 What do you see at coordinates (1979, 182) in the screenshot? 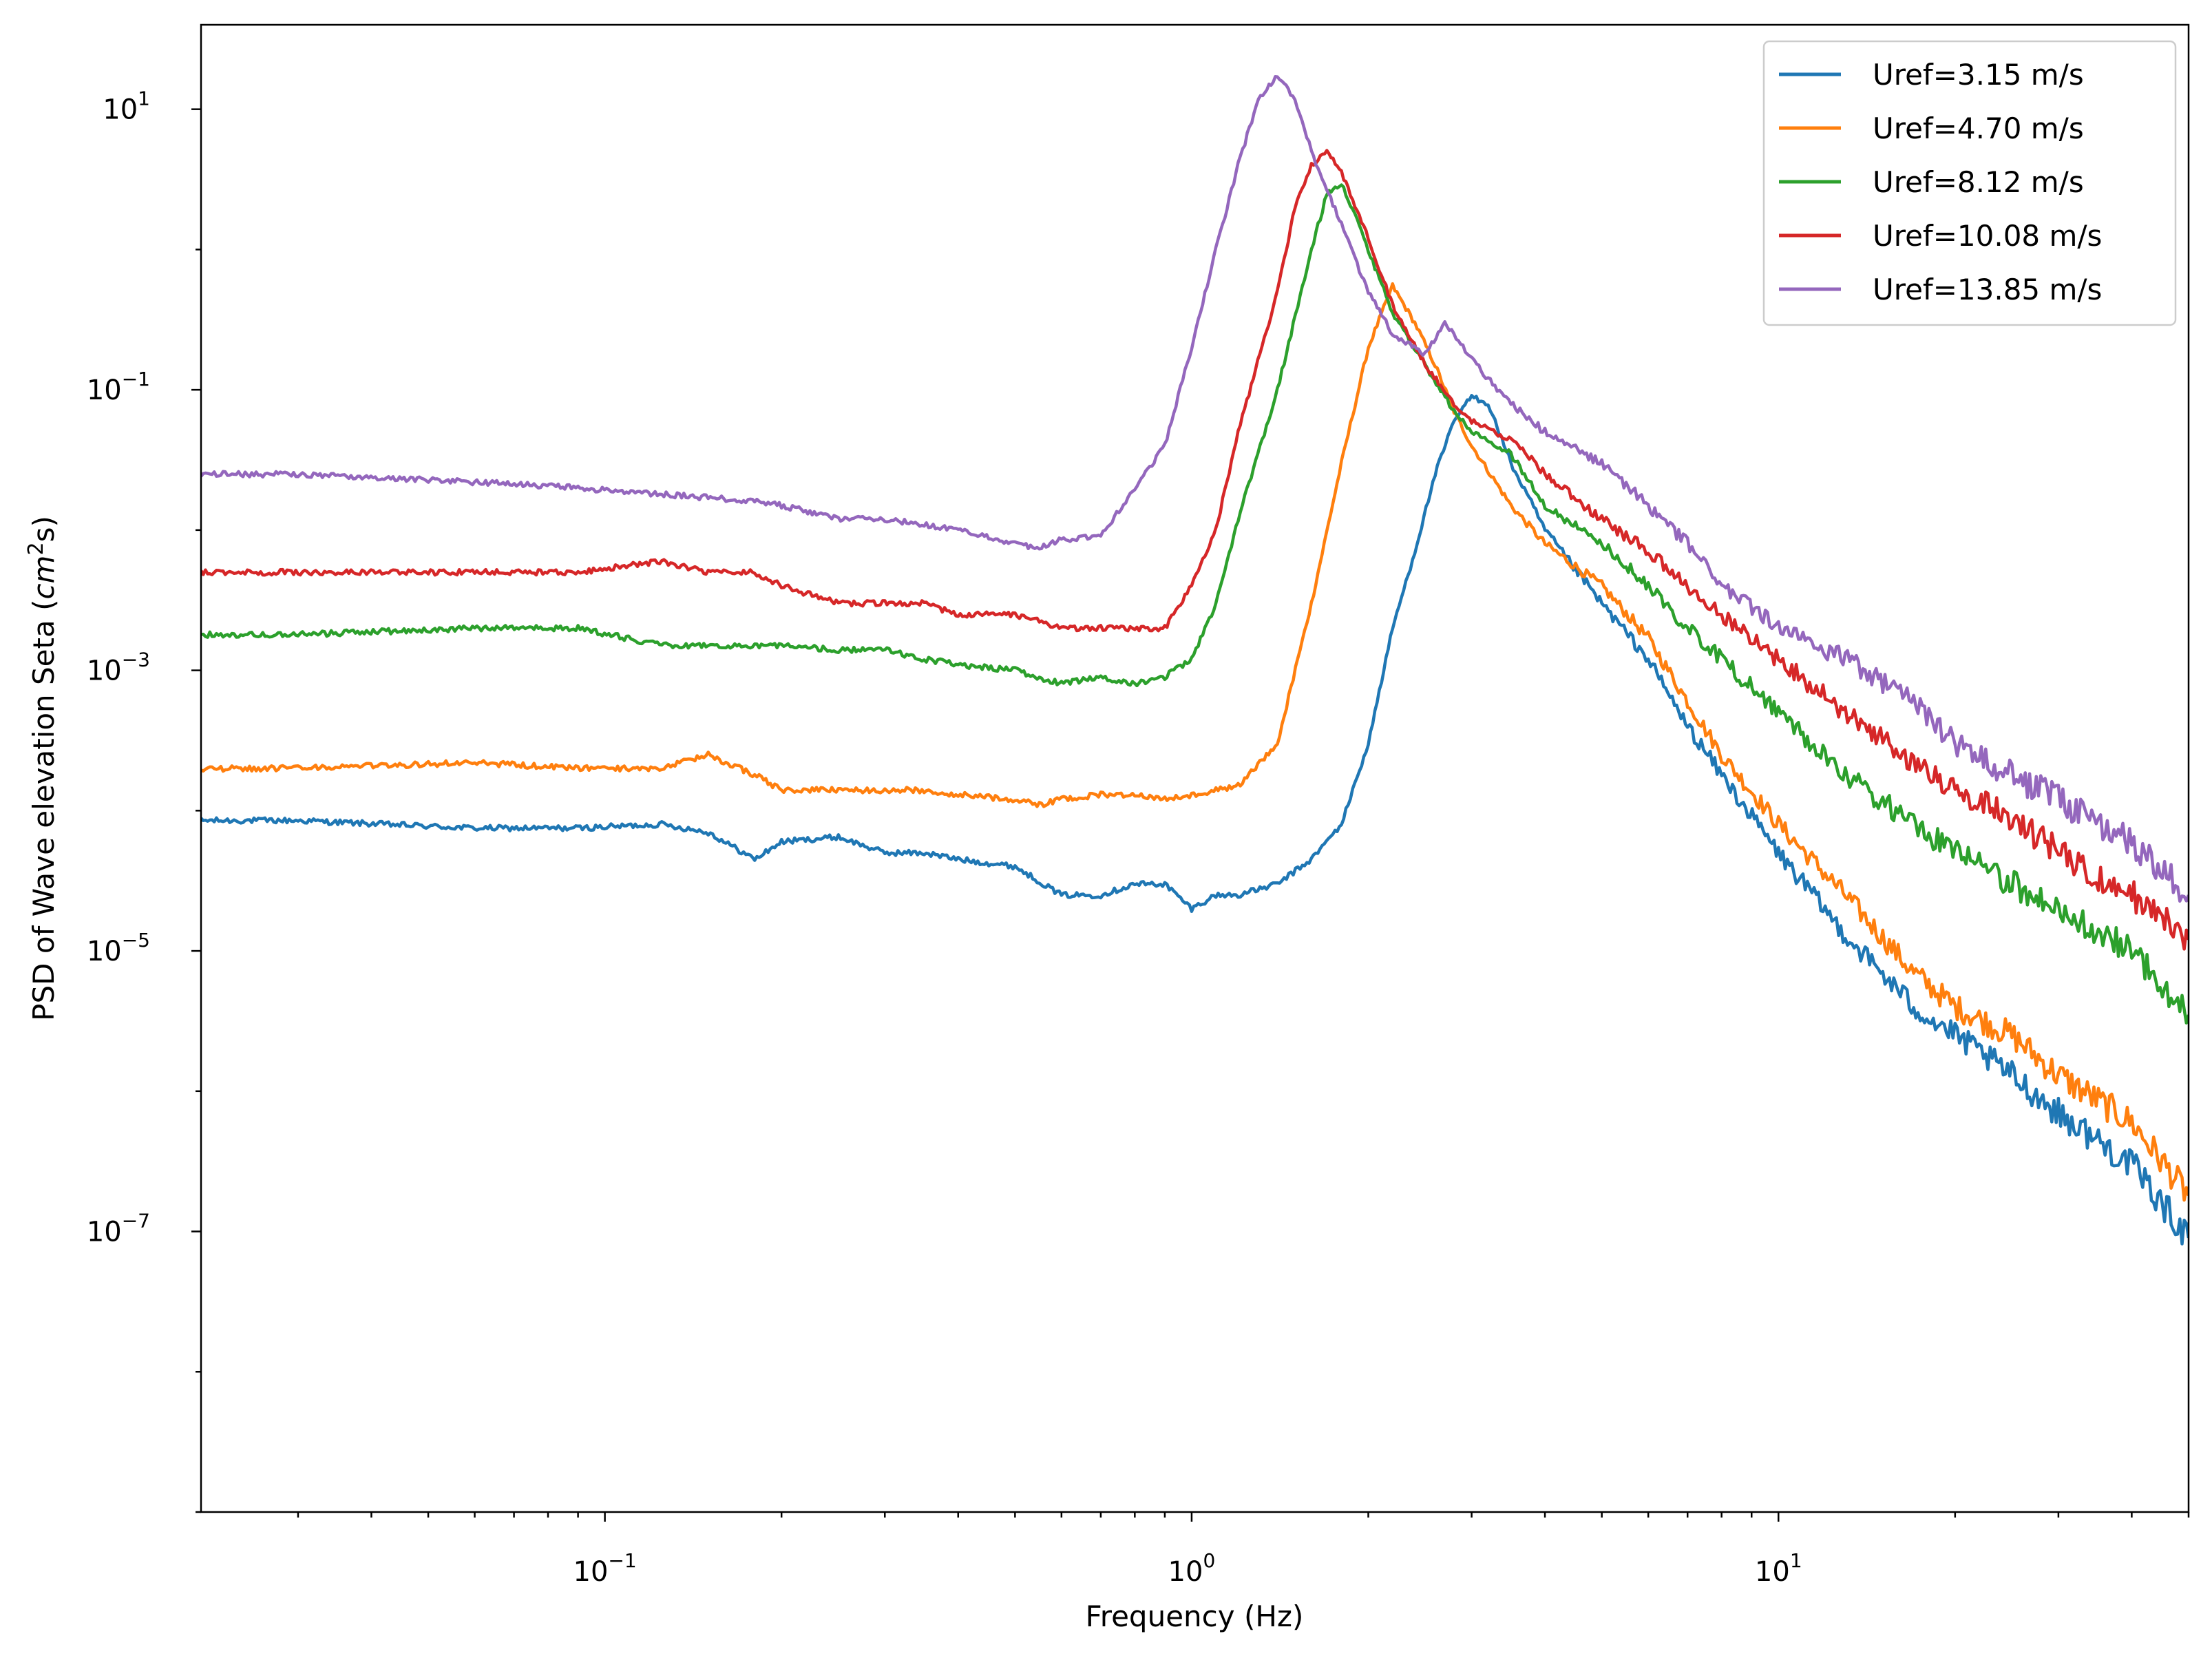
I see `legend-label: Uref=8.12 m/s` at bounding box center [1979, 182].